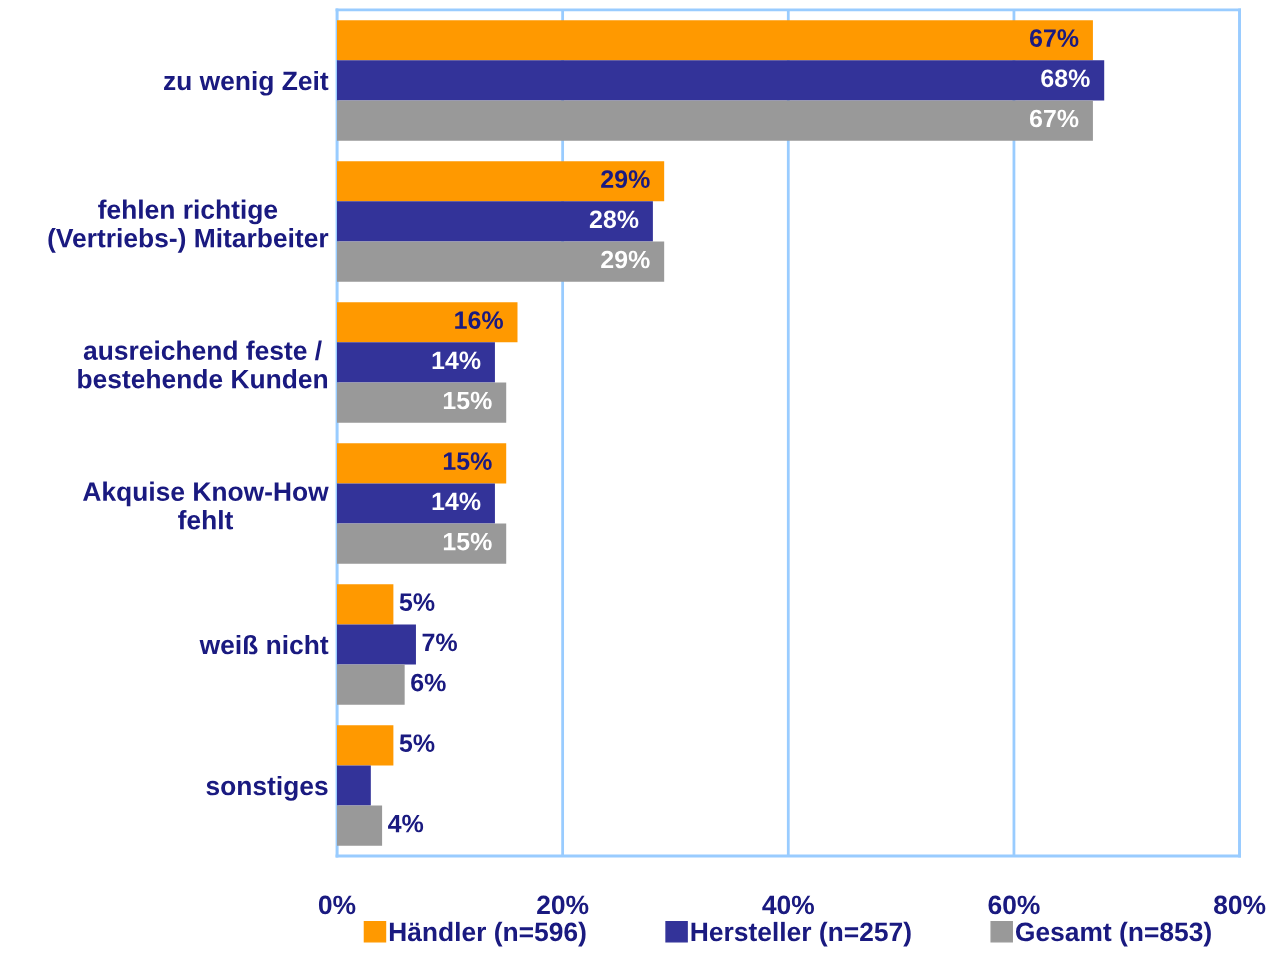 This screenshot has width=1274, height=956. I want to click on x-tick-label: 20%, so click(563, 905).